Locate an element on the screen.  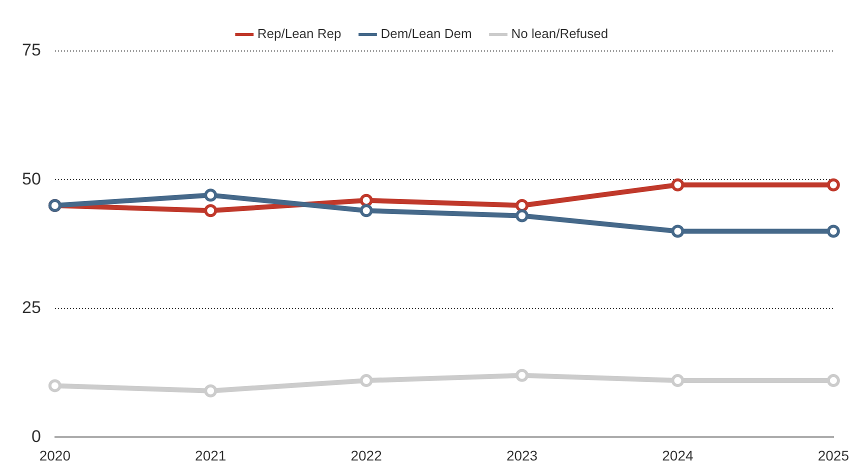
x-tick-label: 2020 is located at coordinates (55, 455).